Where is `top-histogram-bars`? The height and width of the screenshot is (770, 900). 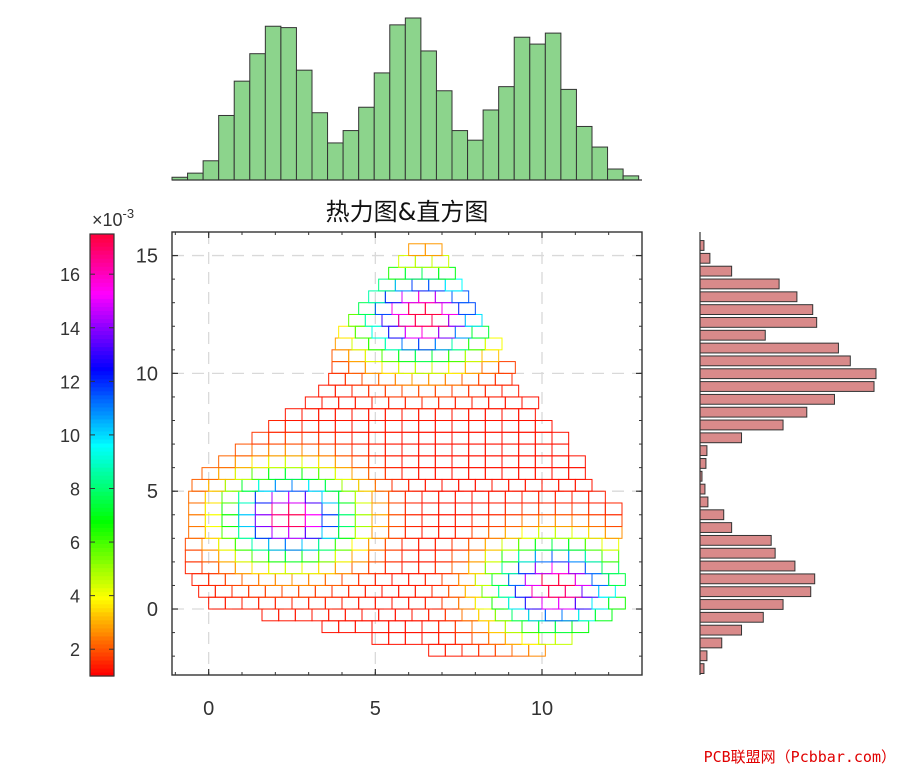 top-histogram-bars is located at coordinates (405, 99).